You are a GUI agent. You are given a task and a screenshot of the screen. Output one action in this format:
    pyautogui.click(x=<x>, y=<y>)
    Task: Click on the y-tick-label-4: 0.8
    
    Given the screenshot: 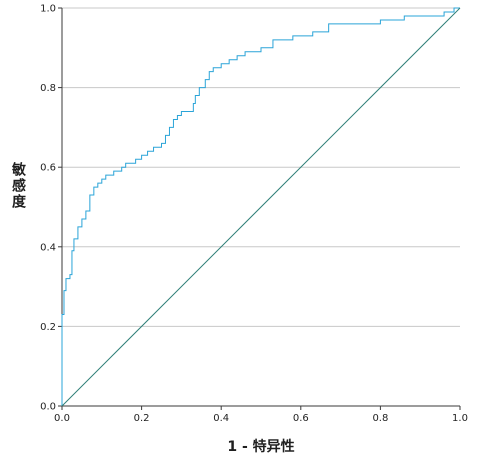 What is the action you would take?
    pyautogui.click(x=48, y=88)
    